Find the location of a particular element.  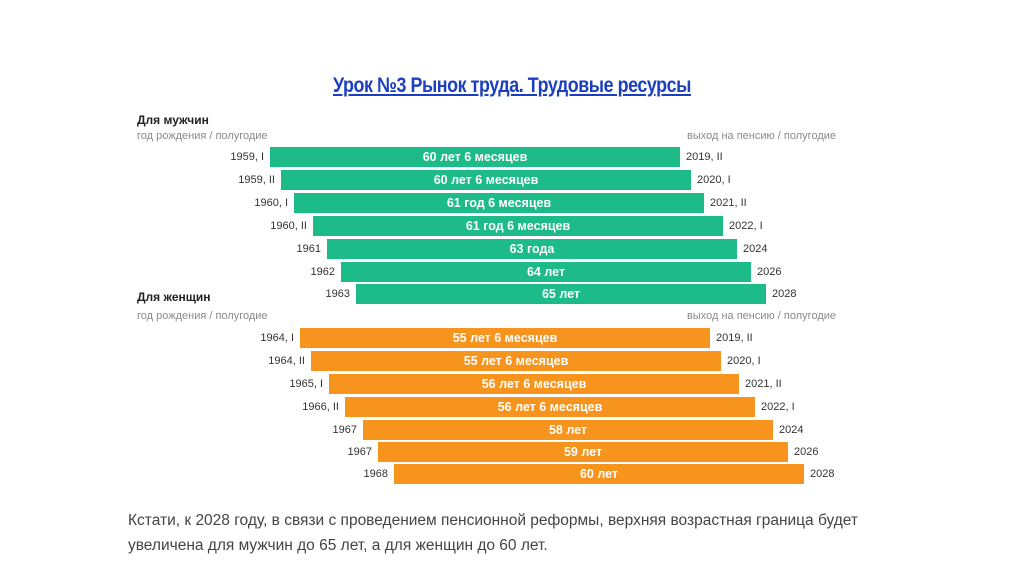

bar: 63 года is located at coordinates (532, 249).